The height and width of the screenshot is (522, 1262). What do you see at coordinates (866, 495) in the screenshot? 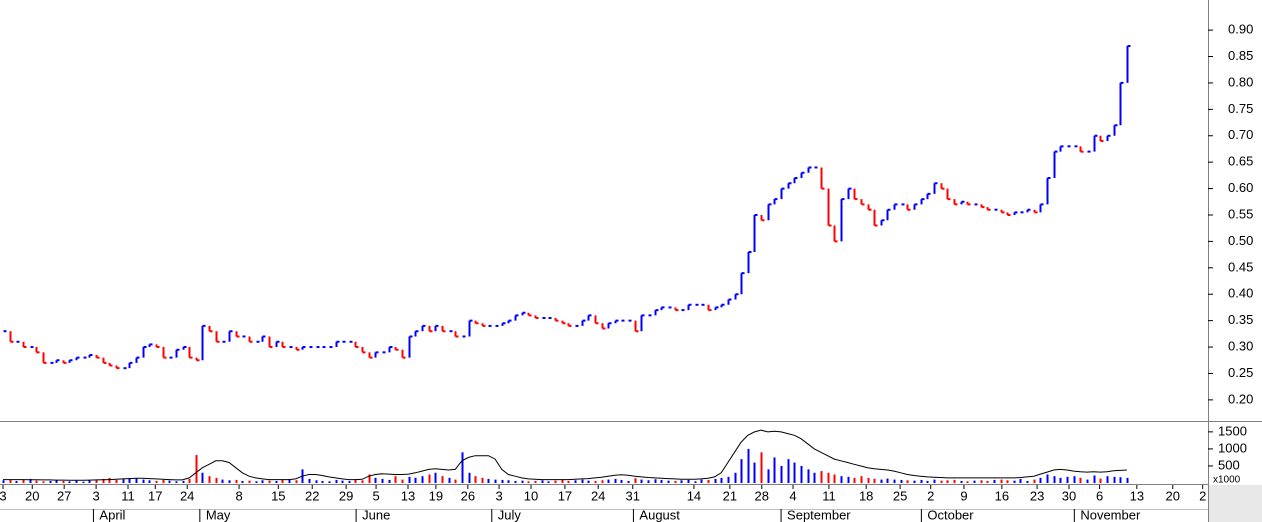
I see `x-tick-label: 18` at bounding box center [866, 495].